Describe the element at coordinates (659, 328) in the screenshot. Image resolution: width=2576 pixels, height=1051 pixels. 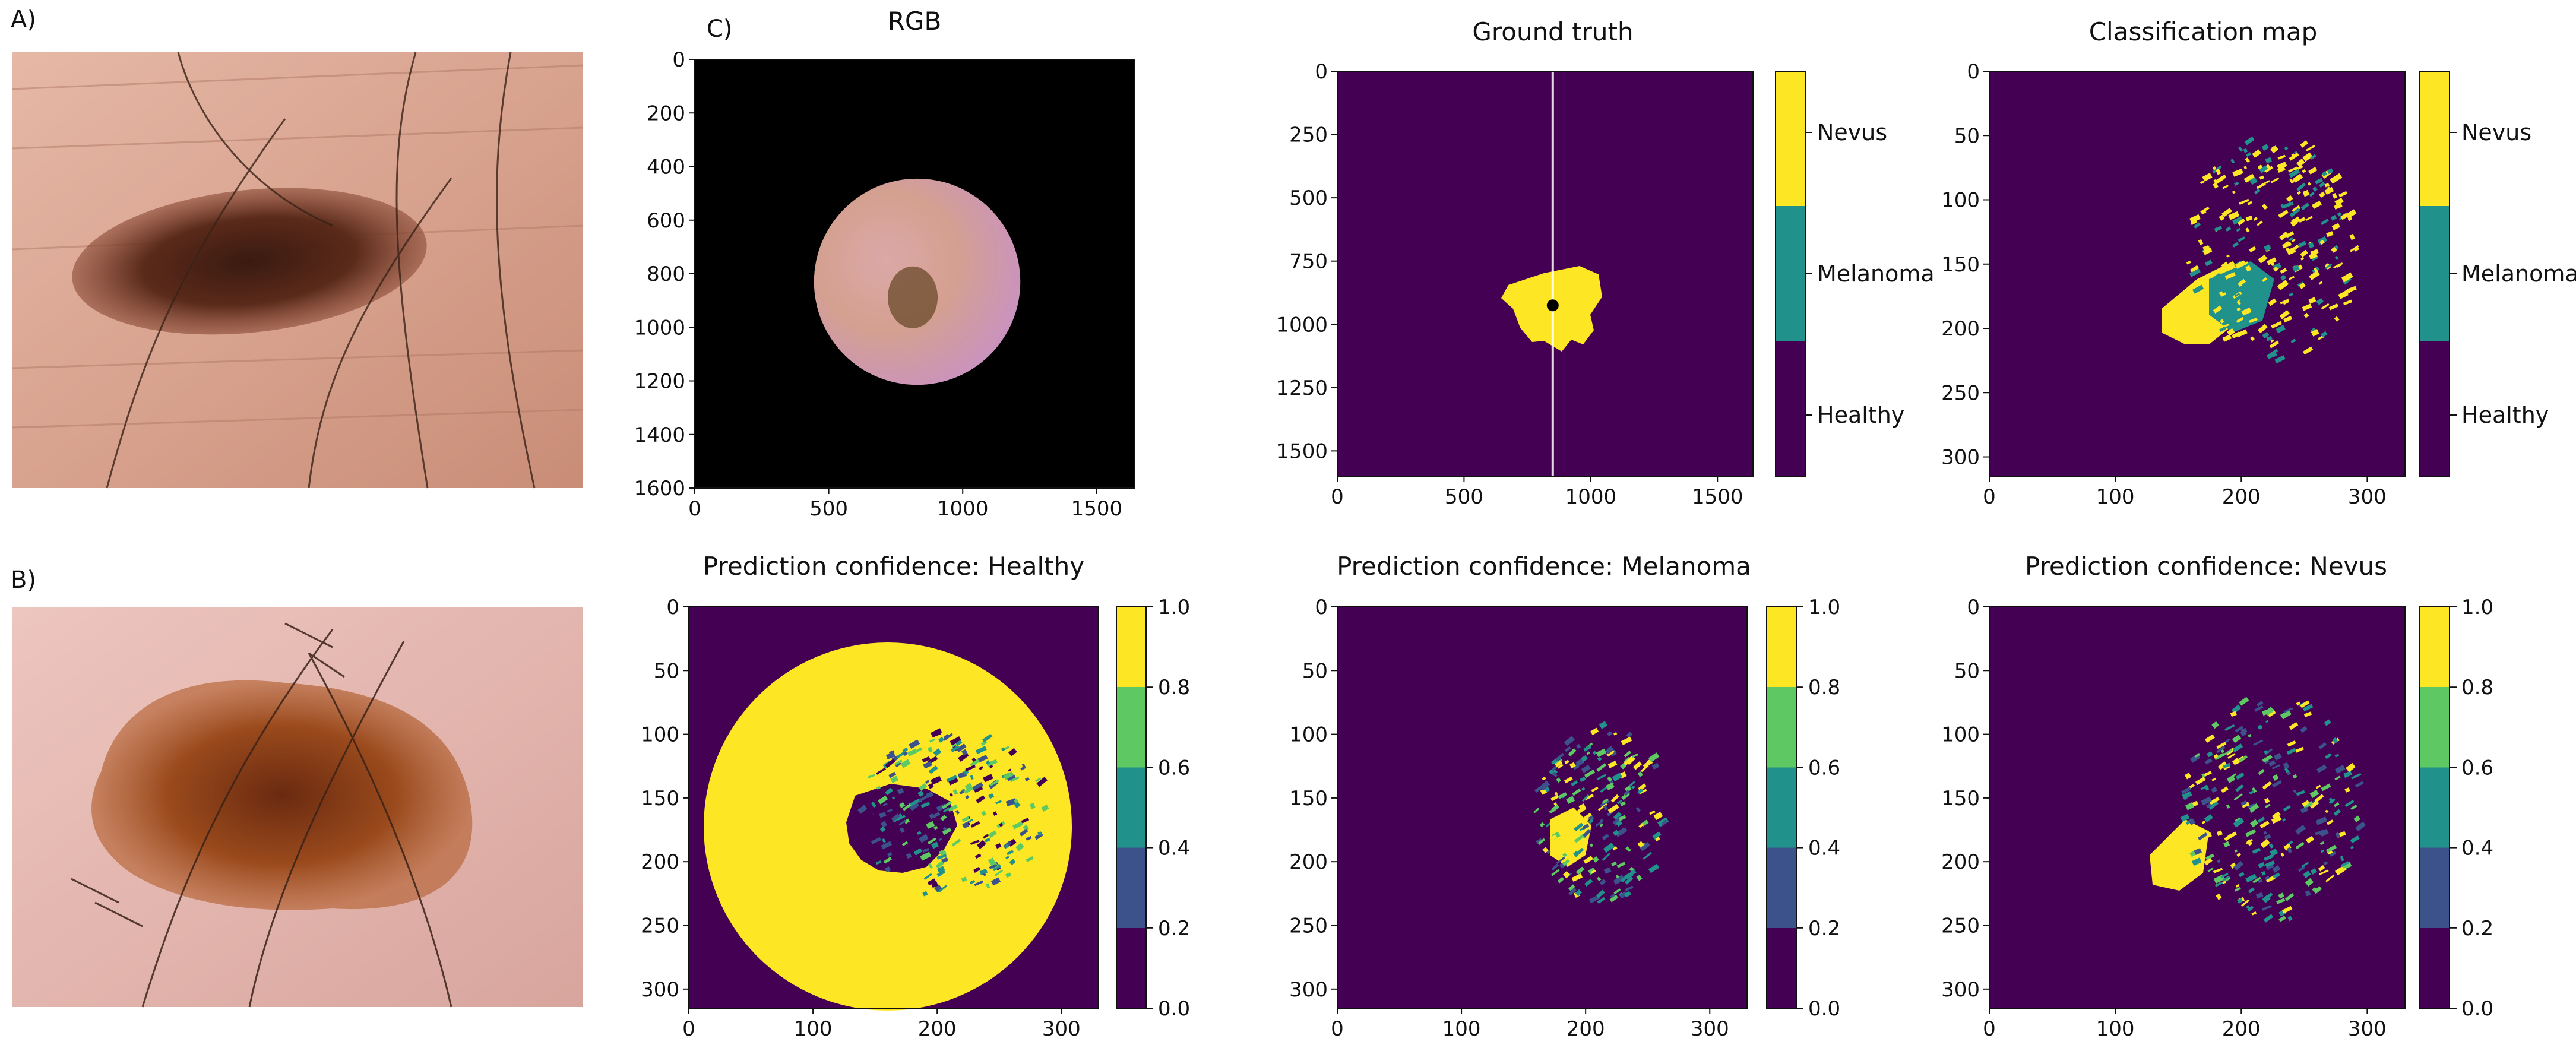
I see `y-tick-label: 1000` at that location.